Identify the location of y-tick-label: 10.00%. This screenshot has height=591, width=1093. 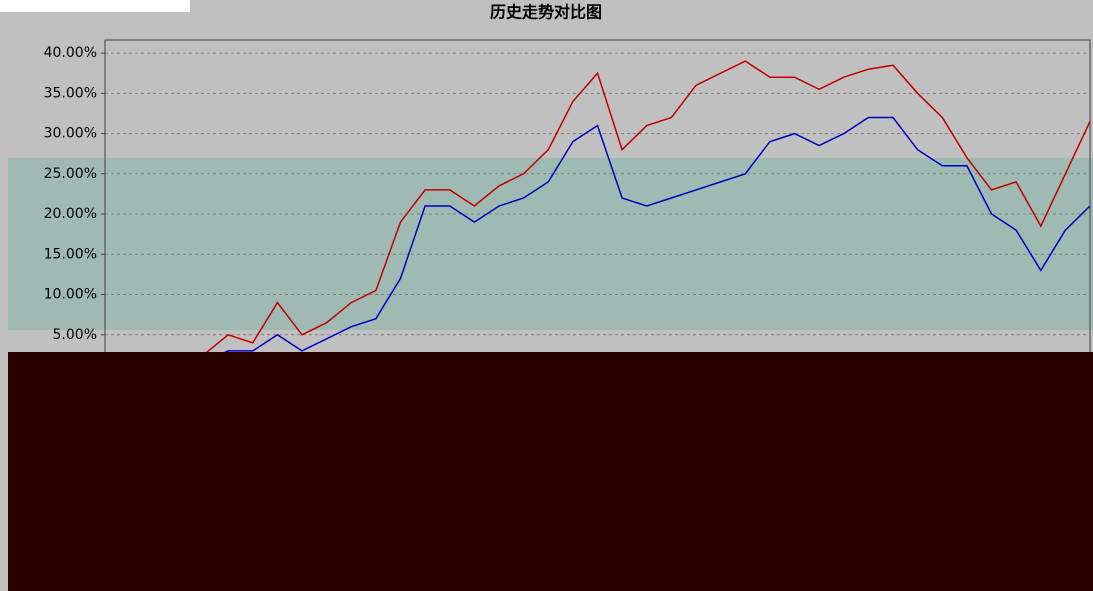
(70, 295).